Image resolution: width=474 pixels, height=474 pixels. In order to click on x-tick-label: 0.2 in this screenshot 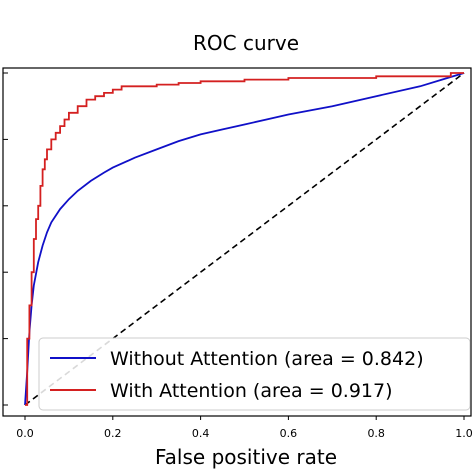, I will do `click(113, 433)`.